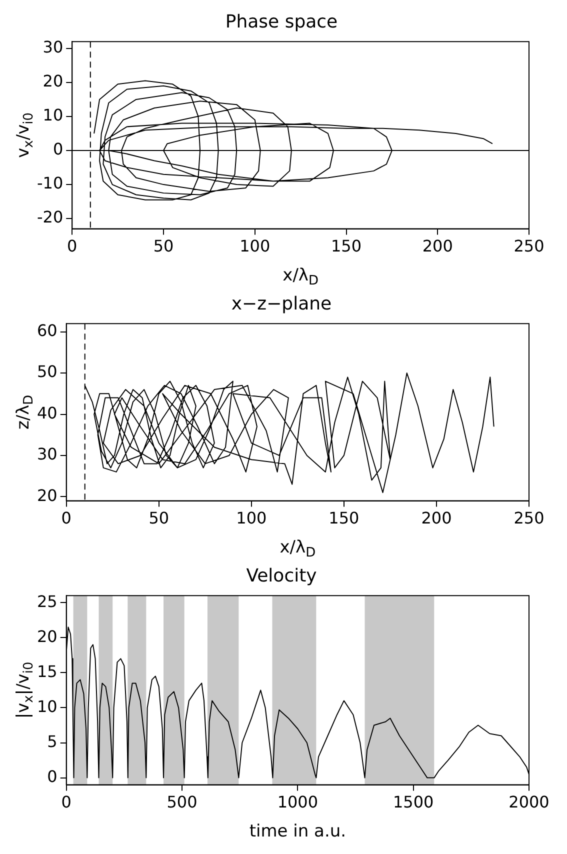  I want to click on chart-title: Phase space, so click(281, 21).